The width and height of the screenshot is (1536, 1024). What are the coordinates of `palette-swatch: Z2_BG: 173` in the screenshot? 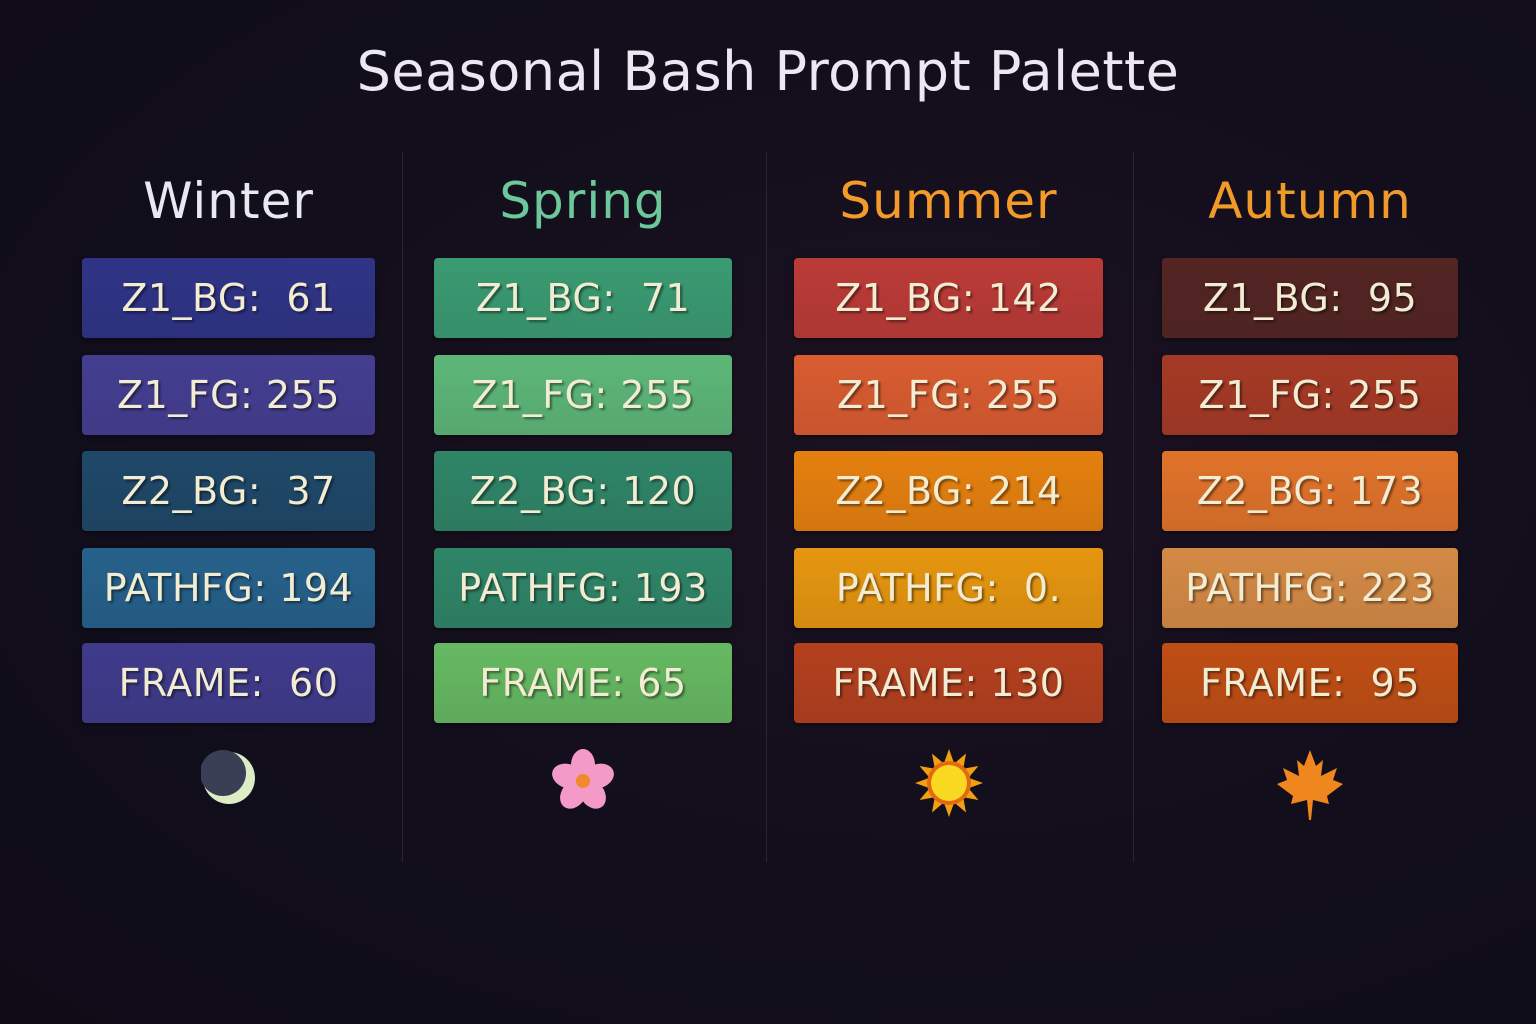 It's located at (1310, 491).